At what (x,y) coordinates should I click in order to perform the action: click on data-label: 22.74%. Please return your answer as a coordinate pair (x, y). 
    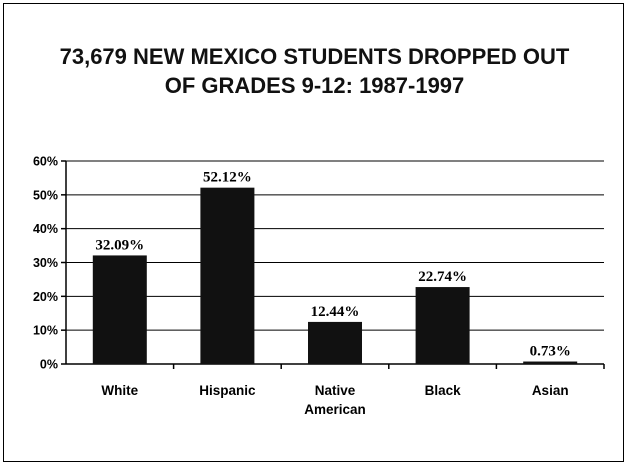
    Looking at the image, I should click on (442, 277).